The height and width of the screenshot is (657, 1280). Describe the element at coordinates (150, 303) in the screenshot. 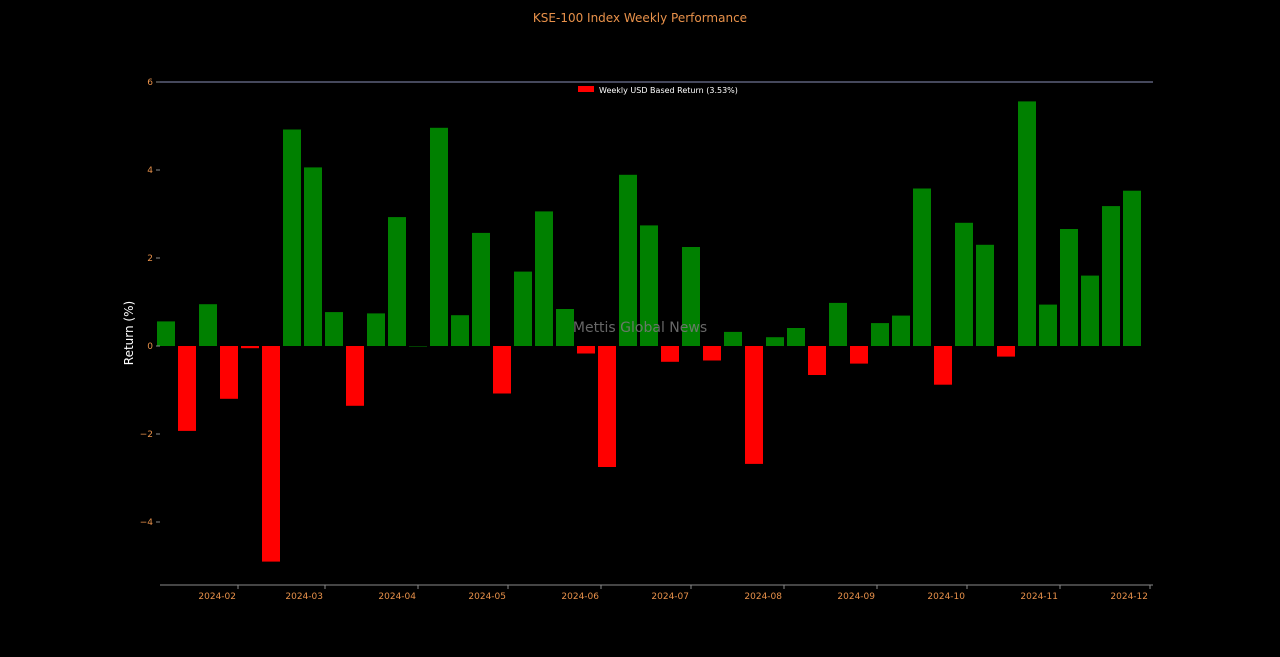

I see `y-axis-ticks: −4 −2 0 2 4 6` at that location.